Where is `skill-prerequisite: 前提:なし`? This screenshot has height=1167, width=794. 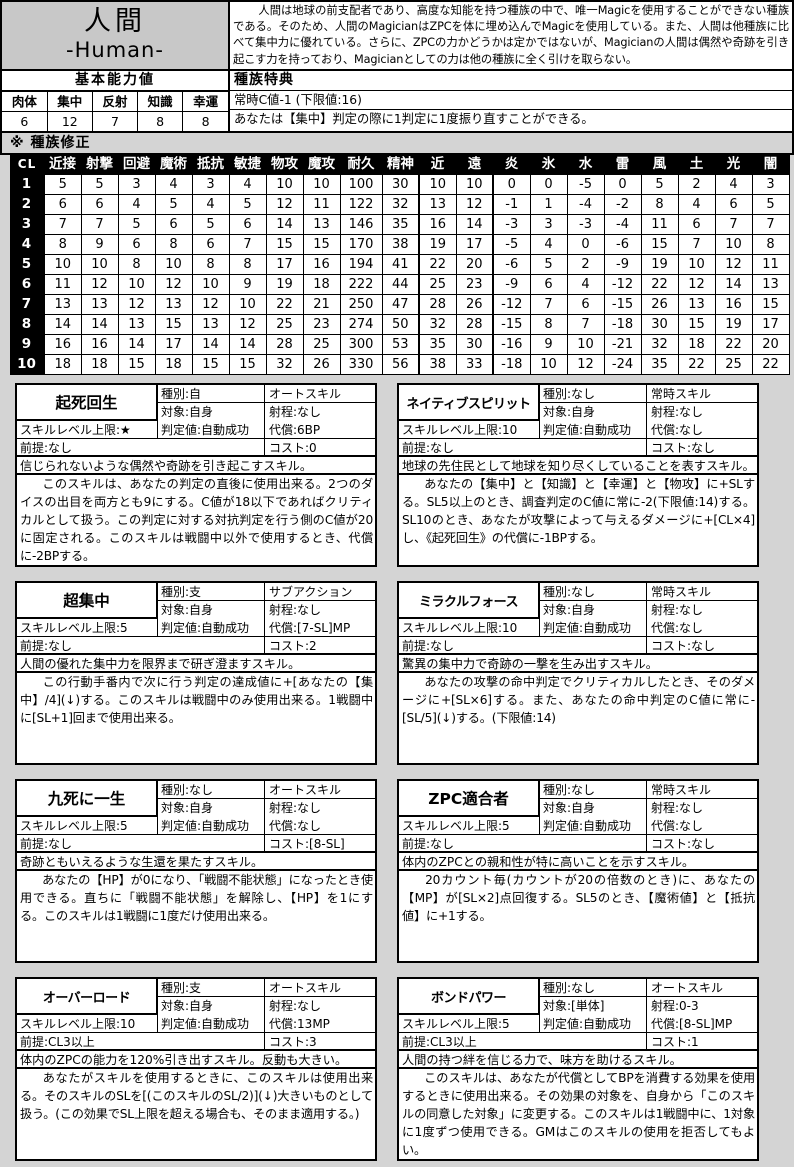 skill-prerequisite: 前提:なし is located at coordinates (523, 447).